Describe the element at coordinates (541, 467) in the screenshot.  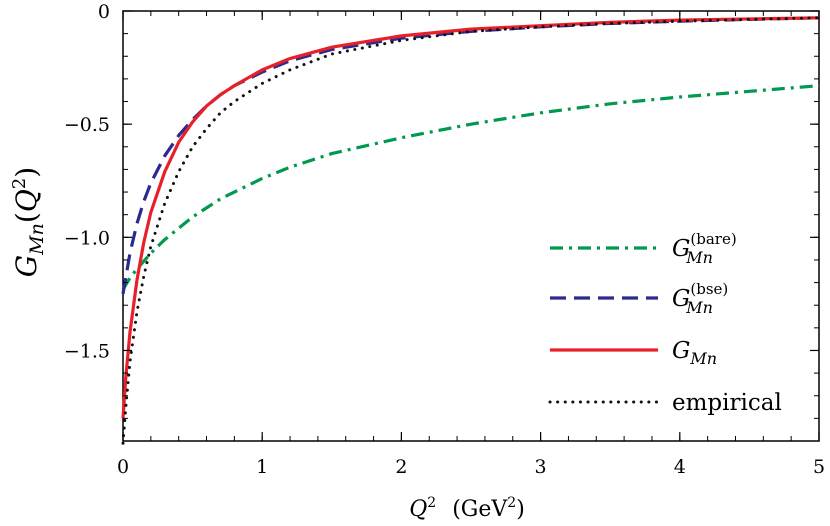
I see `x-tick-label: 3` at that location.